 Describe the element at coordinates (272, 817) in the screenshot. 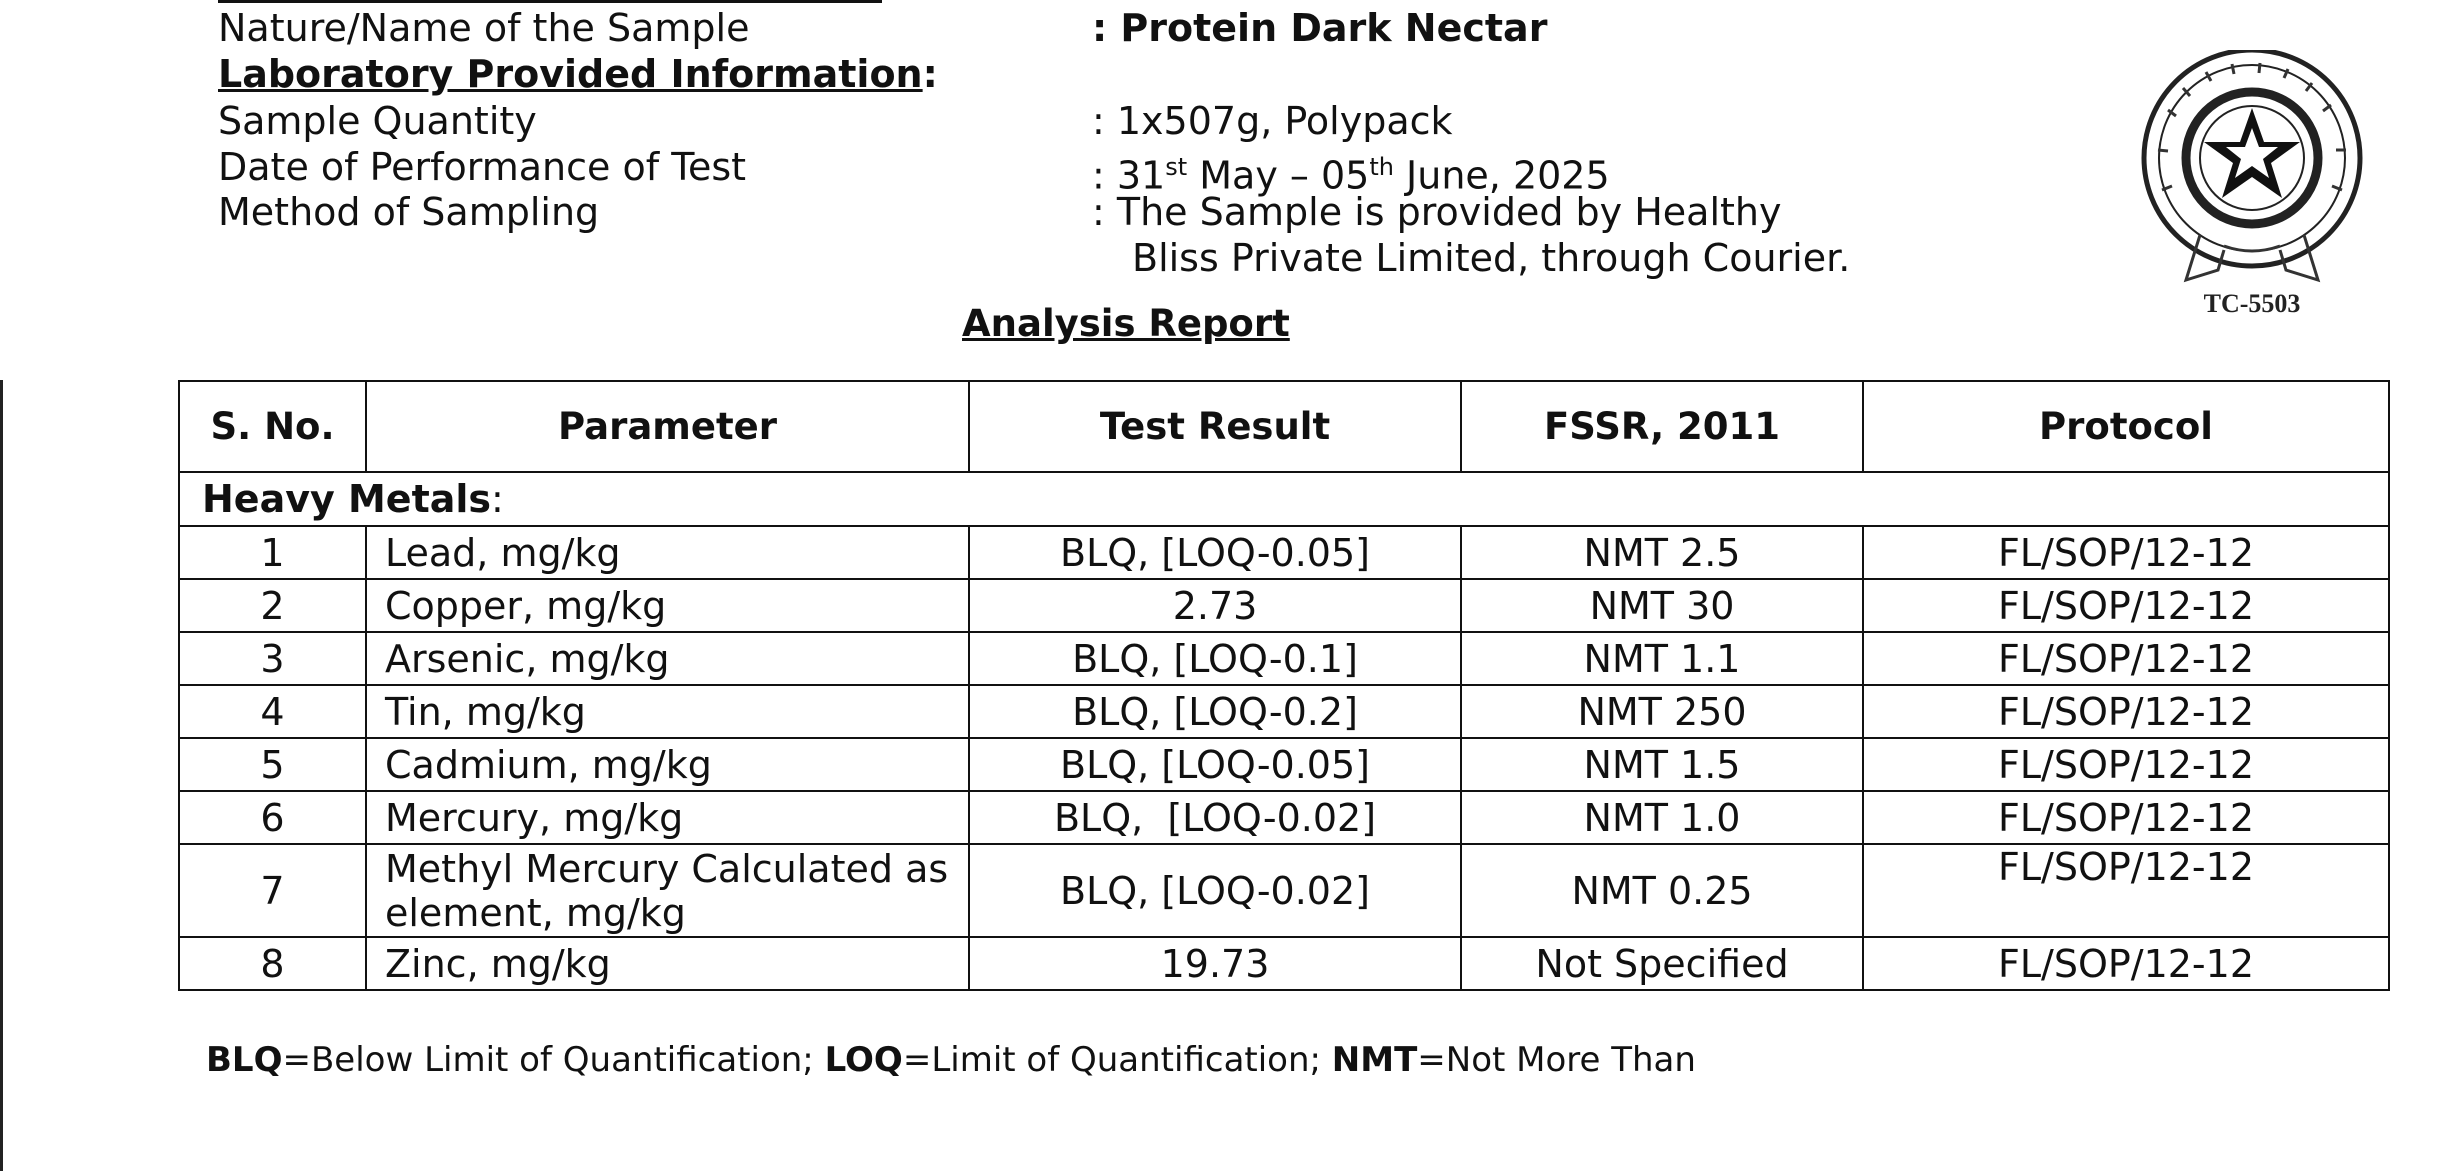

I see `cell-sno: 6` at that location.